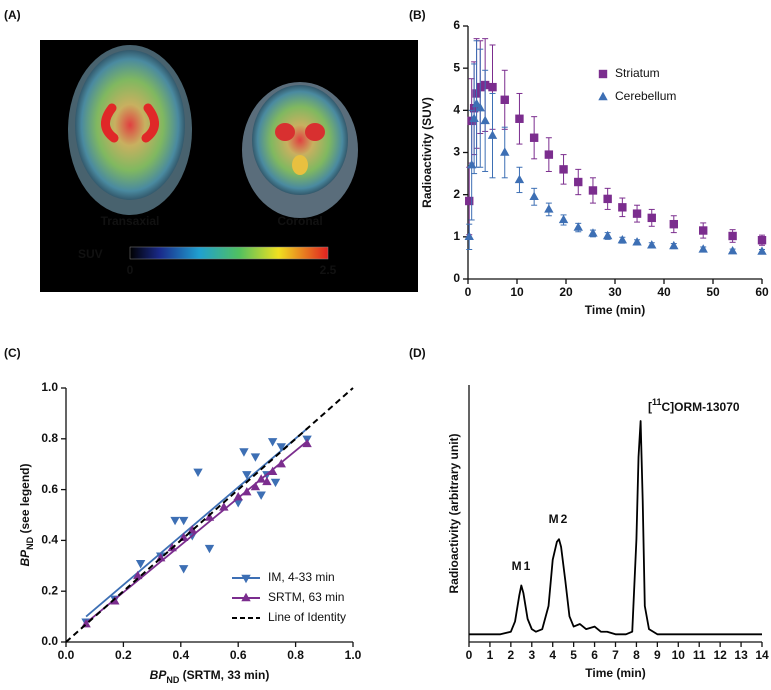  Describe the element at coordinates (615, 528) in the screenshot. I see `chromatogram-line` at that location.